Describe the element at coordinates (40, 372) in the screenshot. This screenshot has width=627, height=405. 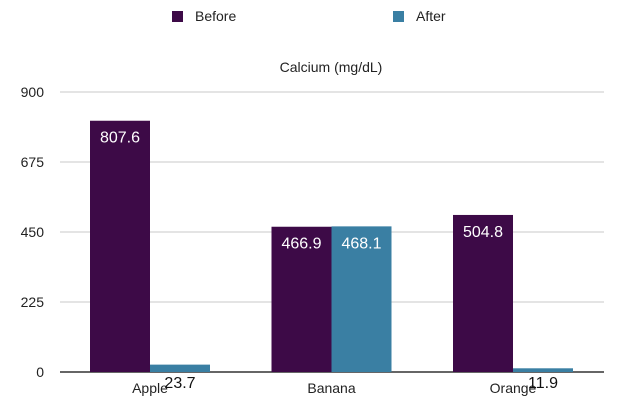
I see `y-tick-label: 0` at that location.